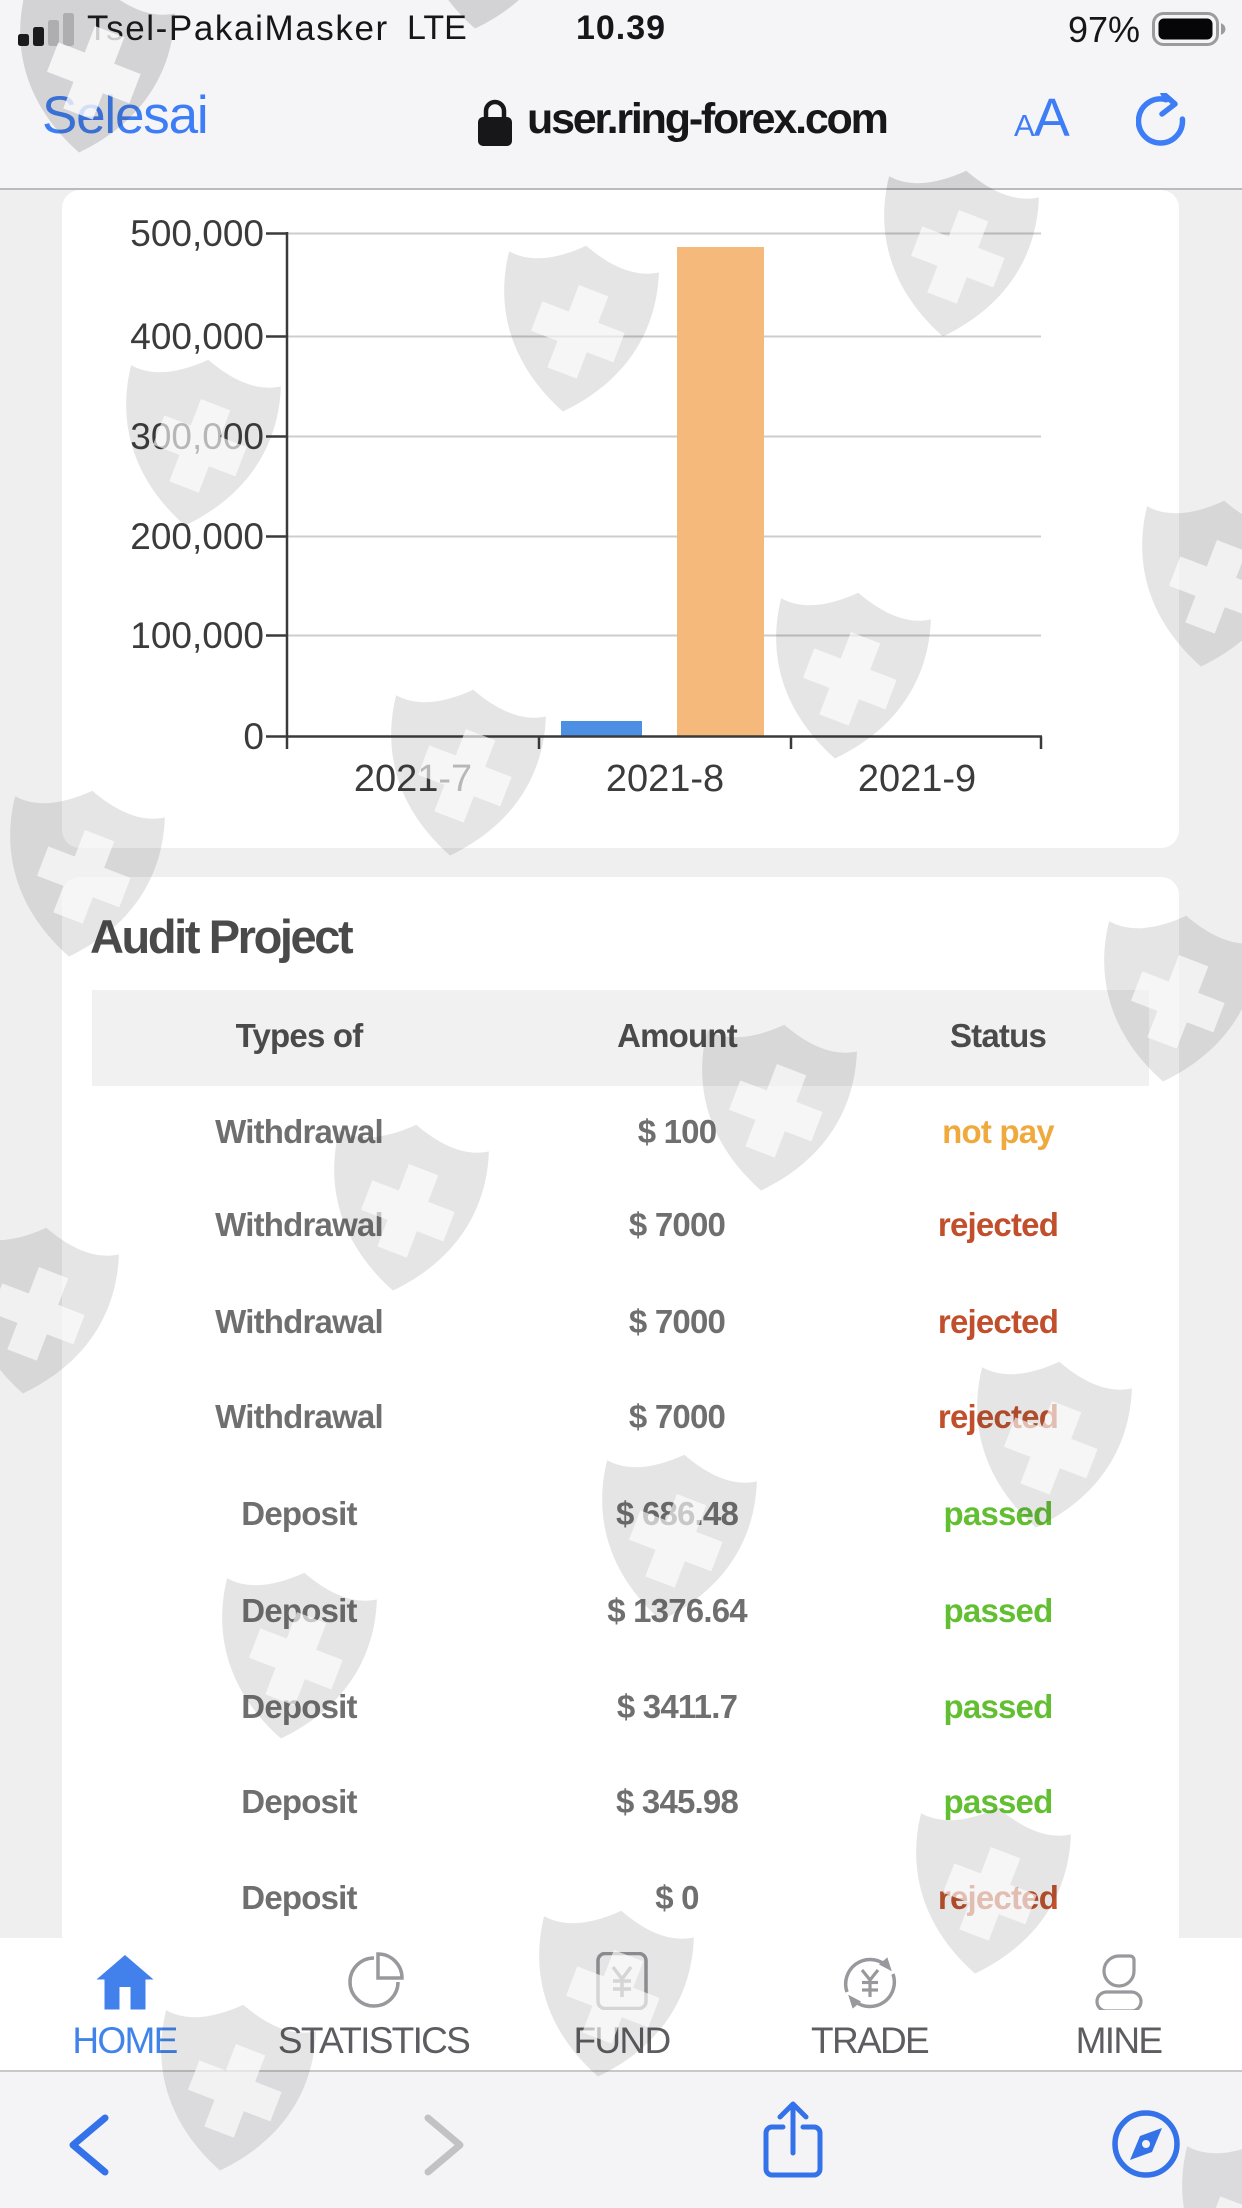 This screenshot has height=2208, width=1242. What do you see at coordinates (413, 779) in the screenshot?
I see `svg-text: 2021-7` at bounding box center [413, 779].